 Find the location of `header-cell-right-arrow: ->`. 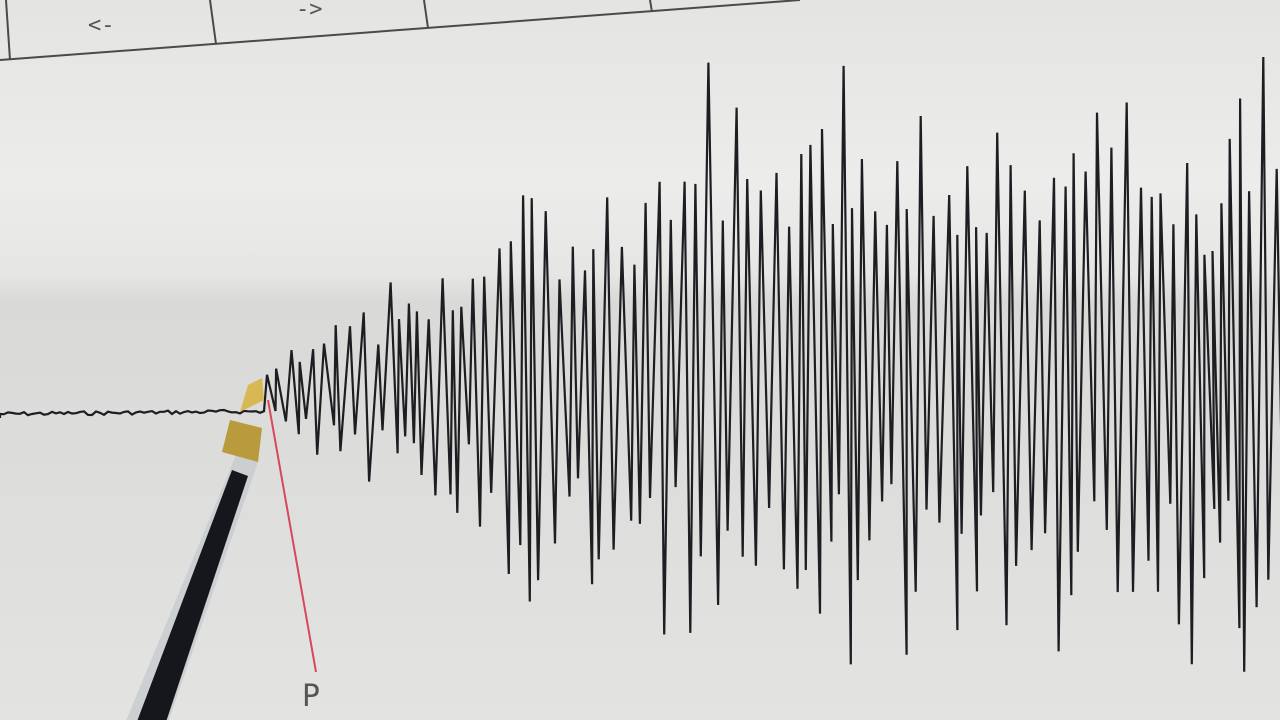

header-cell-right-arrow: -> is located at coordinates (309, 11).